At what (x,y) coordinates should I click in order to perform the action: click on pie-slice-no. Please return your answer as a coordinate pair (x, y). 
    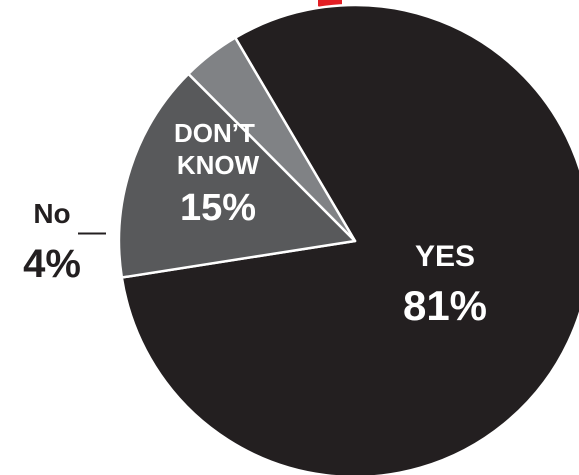
    Looking at the image, I should click on (272, 139).